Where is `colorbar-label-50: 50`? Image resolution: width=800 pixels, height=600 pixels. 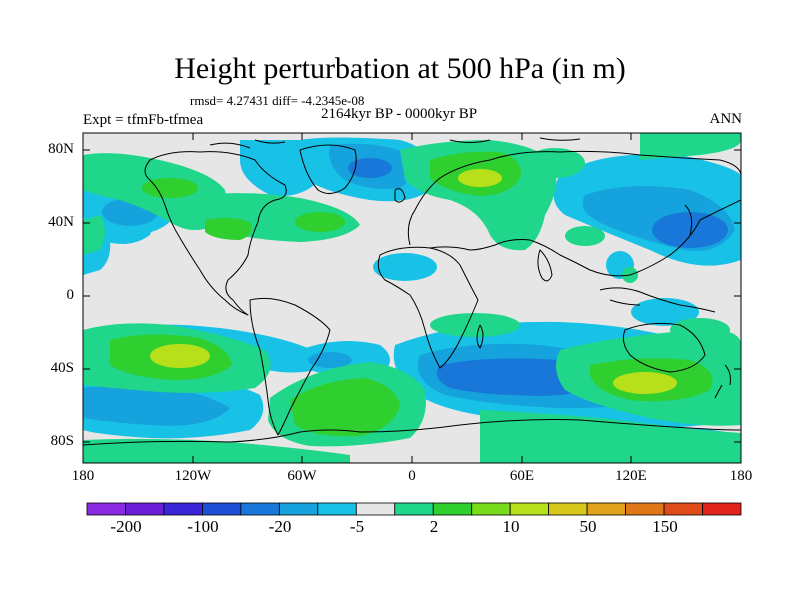 colorbar-label-50: 50 is located at coordinates (588, 526).